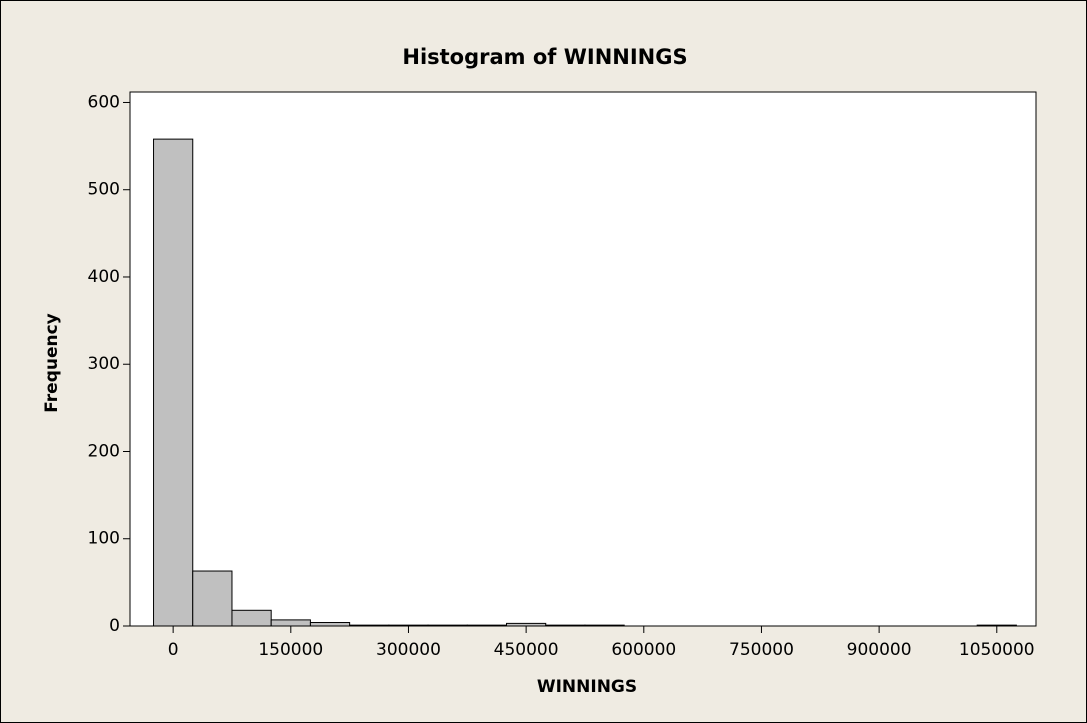  Describe the element at coordinates (104, 364) in the screenshot. I see `y-tick-label: 300` at that location.